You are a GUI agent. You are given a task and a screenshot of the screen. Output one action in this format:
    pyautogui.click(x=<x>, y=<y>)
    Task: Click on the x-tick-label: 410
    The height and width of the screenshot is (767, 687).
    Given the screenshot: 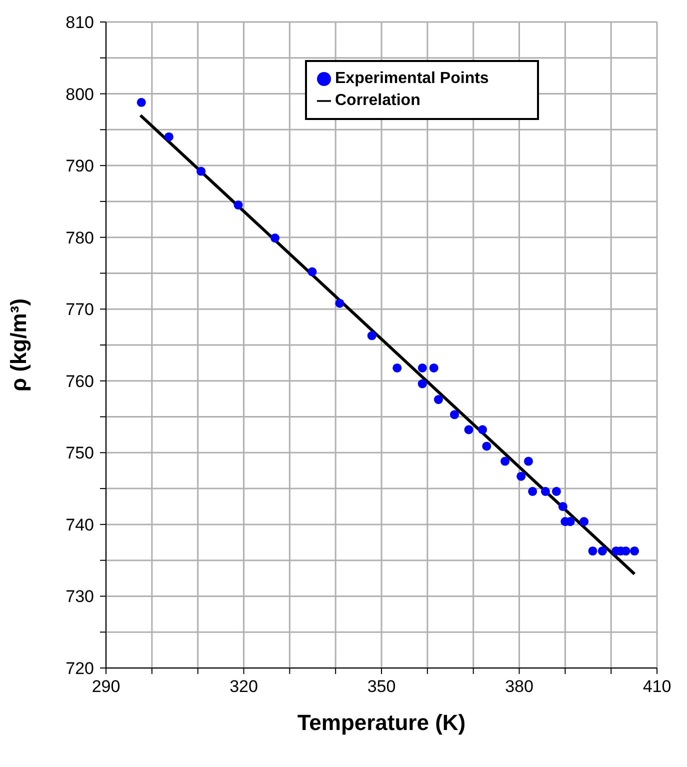 What is the action you would take?
    pyautogui.click(x=657, y=686)
    